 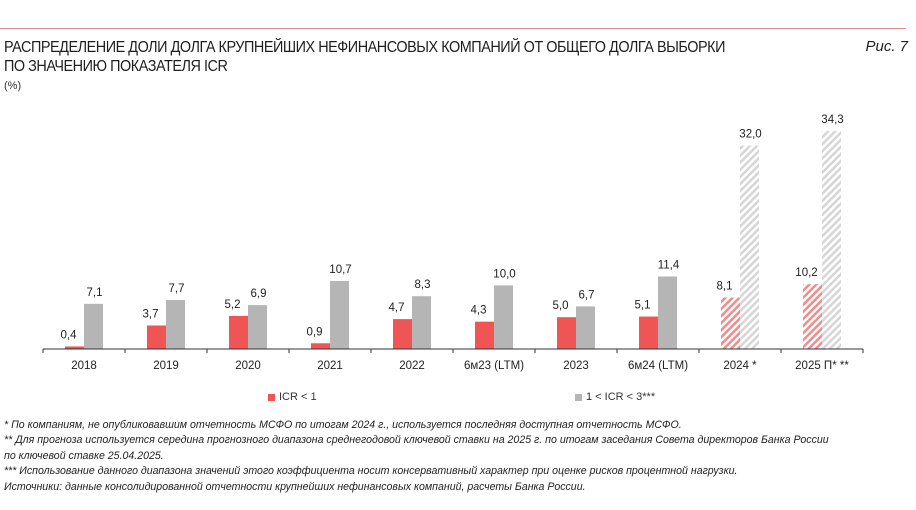 I want to click on data-label-icr-lt-1: 5,1, so click(x=643, y=306).